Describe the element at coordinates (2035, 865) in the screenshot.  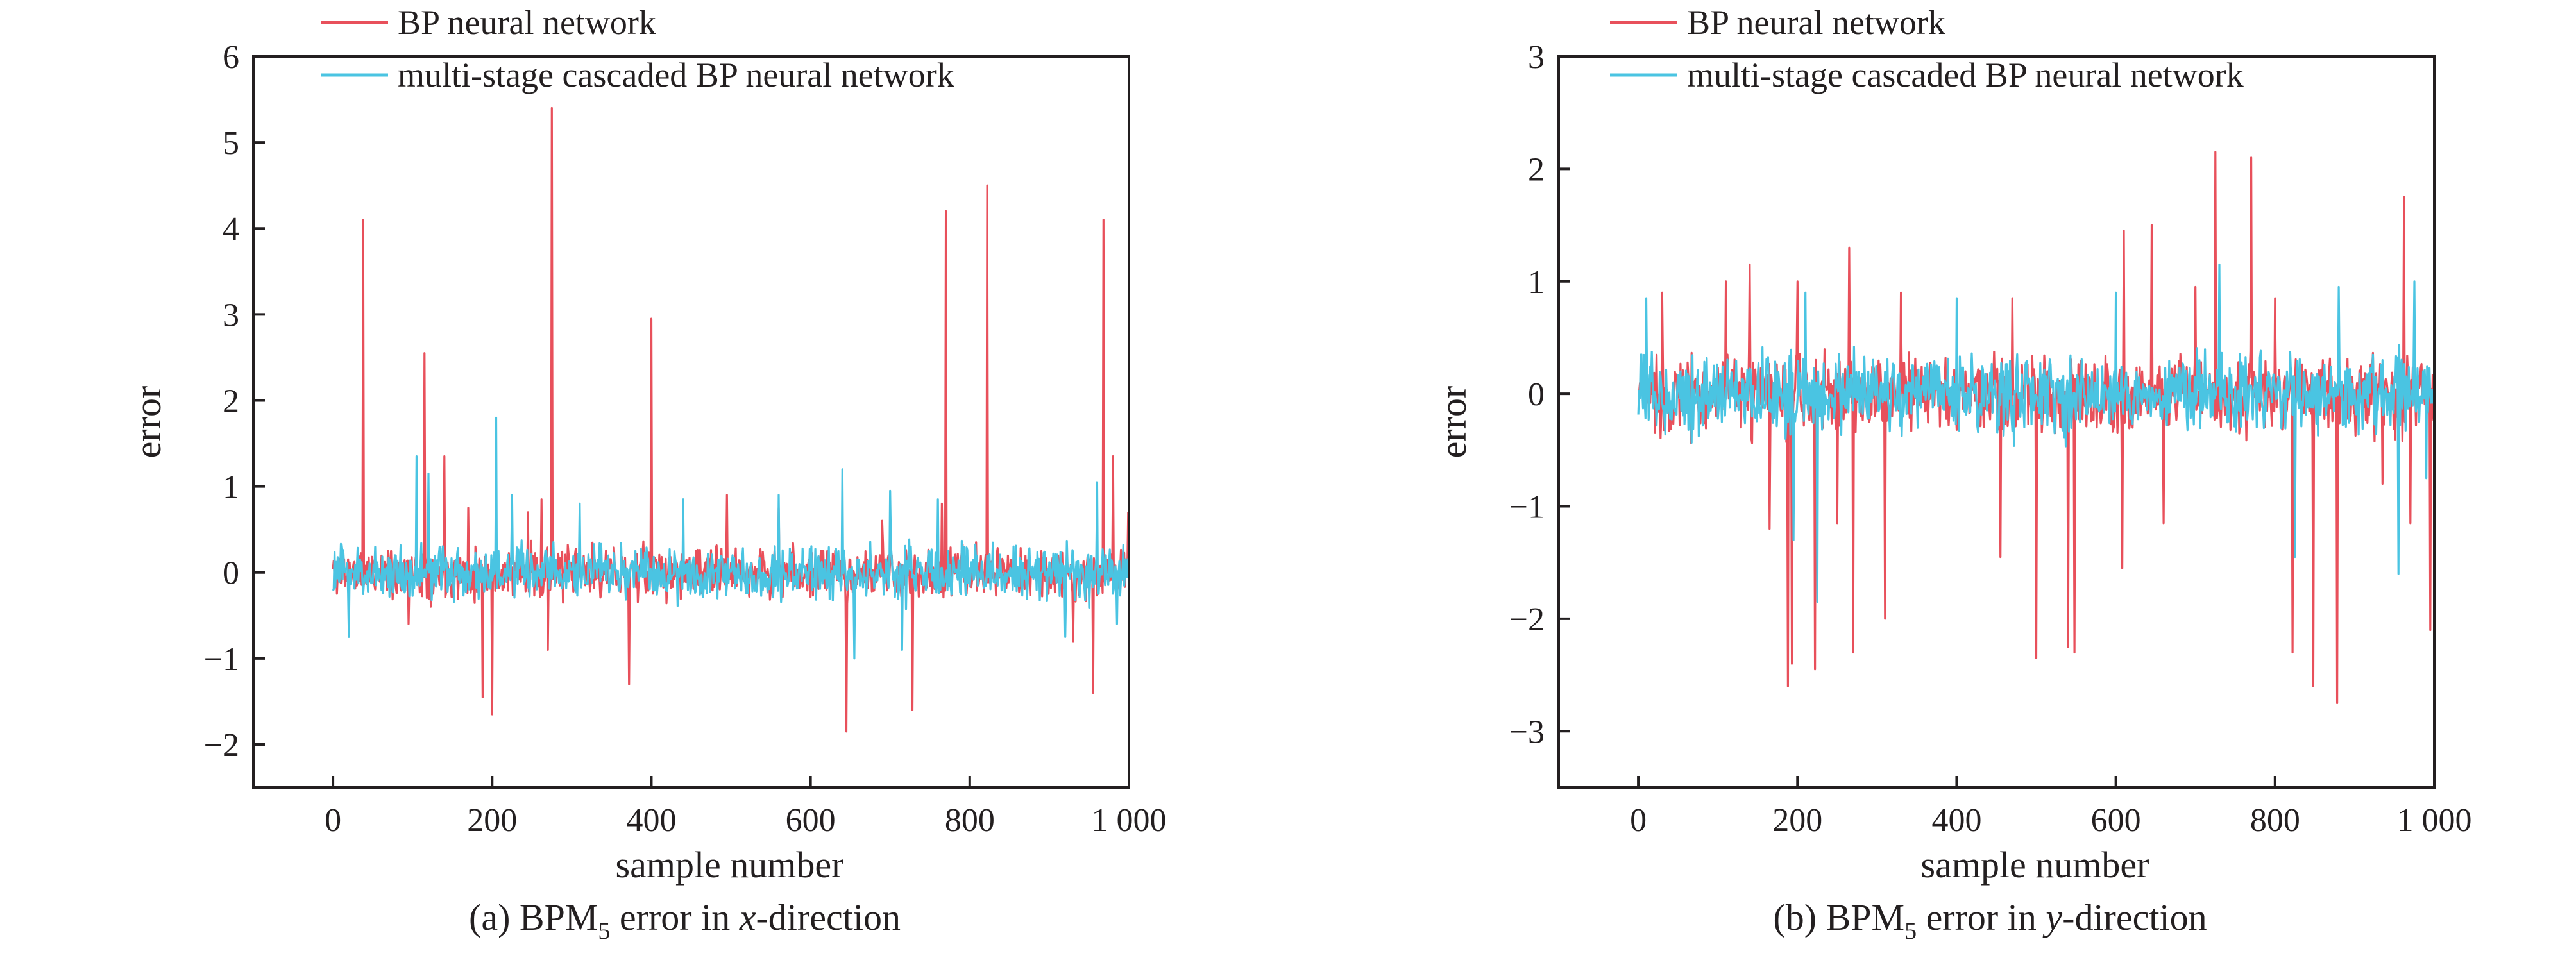
I see `x-axis-label-b: sample number` at that location.